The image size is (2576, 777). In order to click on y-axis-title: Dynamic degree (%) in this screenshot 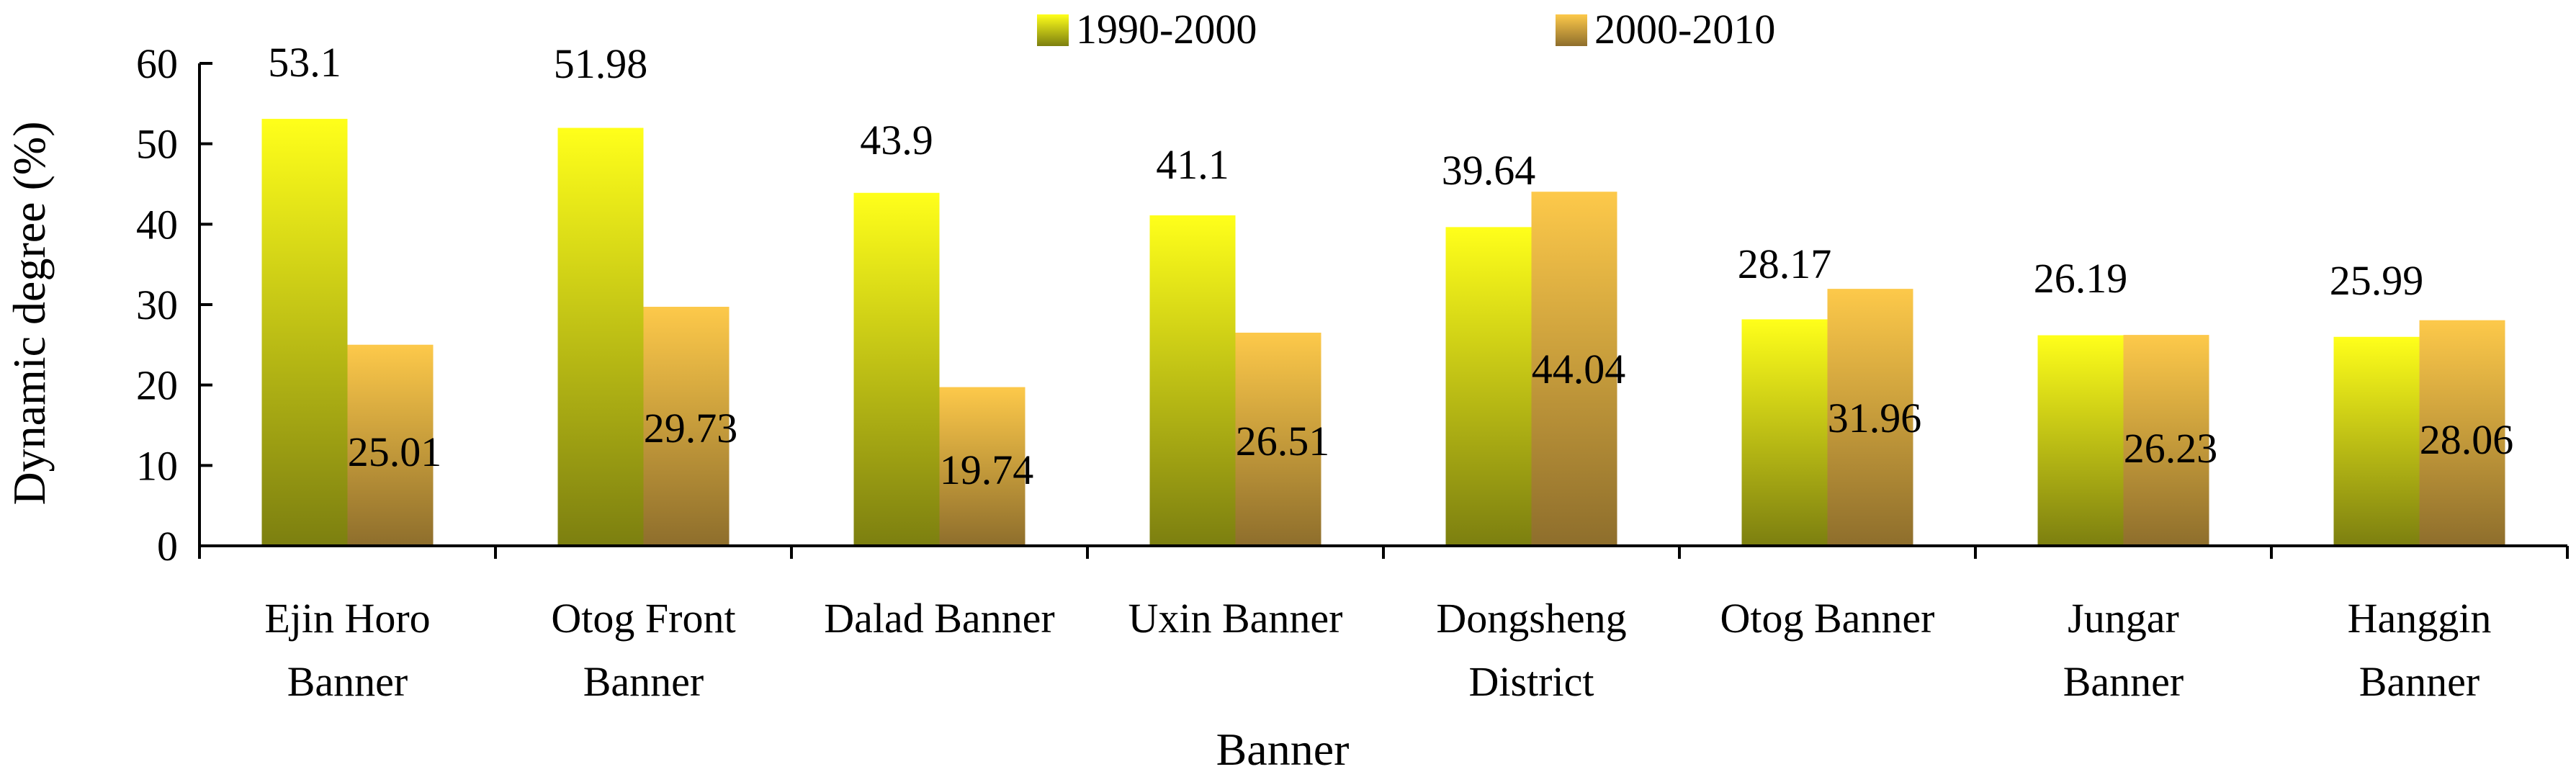, I will do `click(29, 313)`.